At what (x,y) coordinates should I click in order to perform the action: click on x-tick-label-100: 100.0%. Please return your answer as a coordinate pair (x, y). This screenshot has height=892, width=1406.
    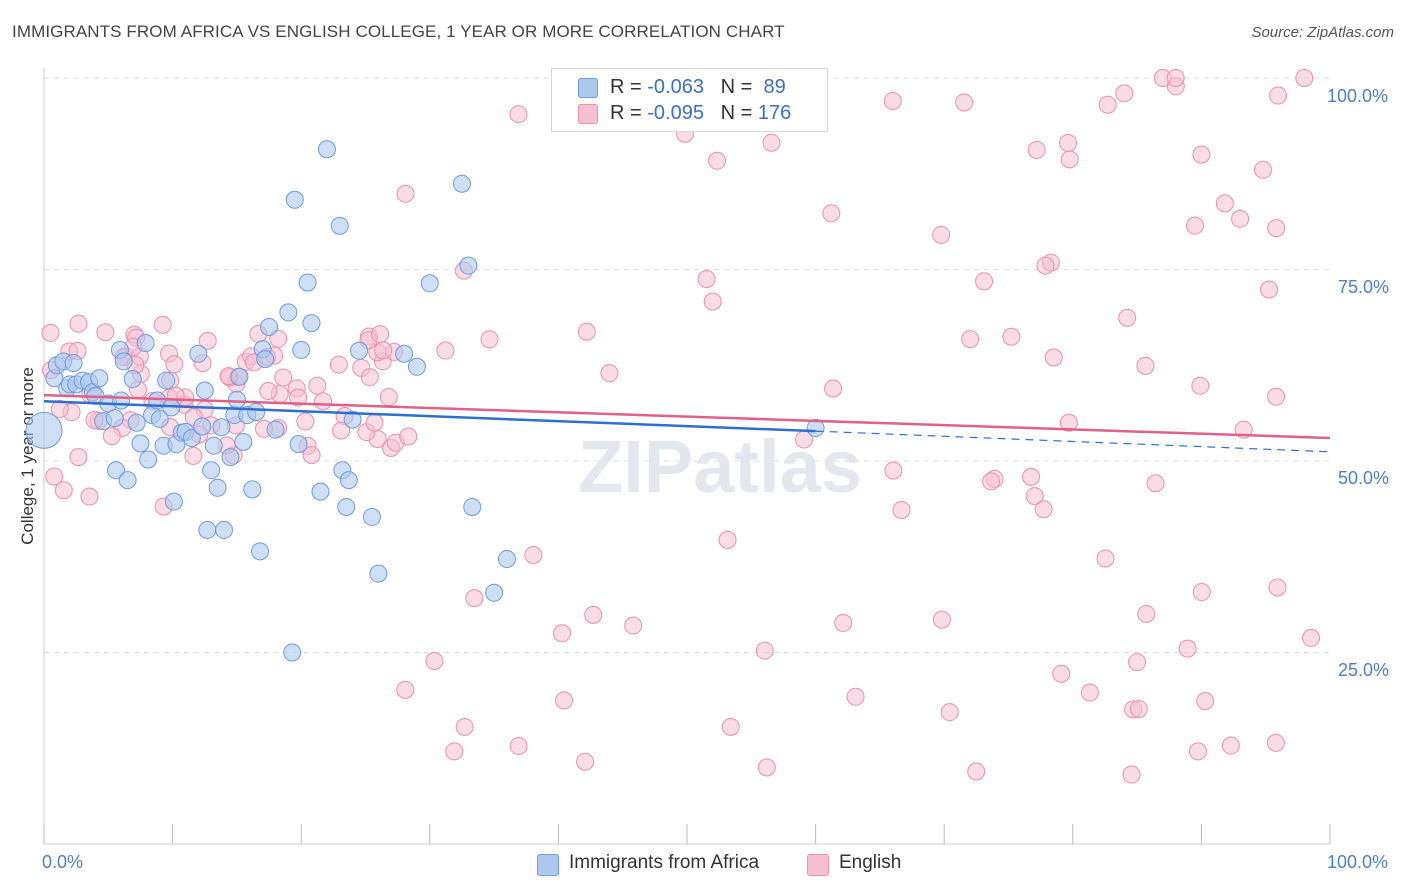
    Looking at the image, I should click on (1358, 862).